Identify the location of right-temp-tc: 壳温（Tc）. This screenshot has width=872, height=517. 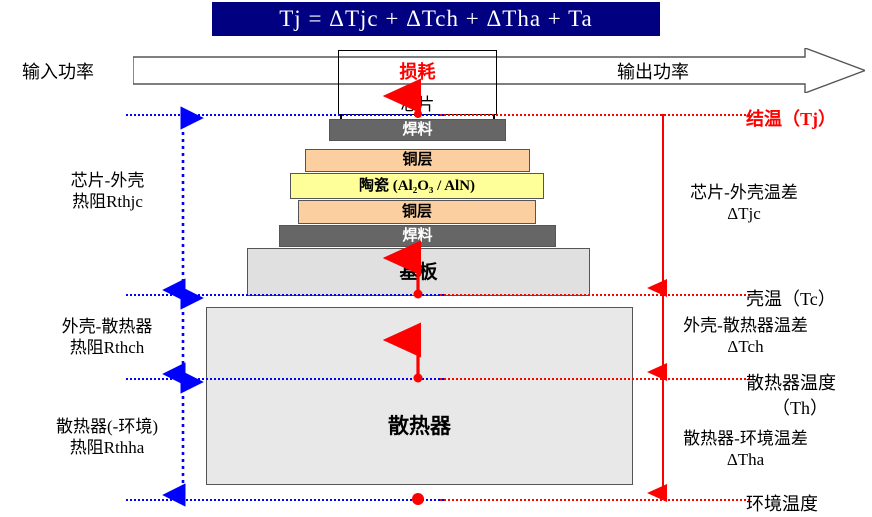
(791, 299).